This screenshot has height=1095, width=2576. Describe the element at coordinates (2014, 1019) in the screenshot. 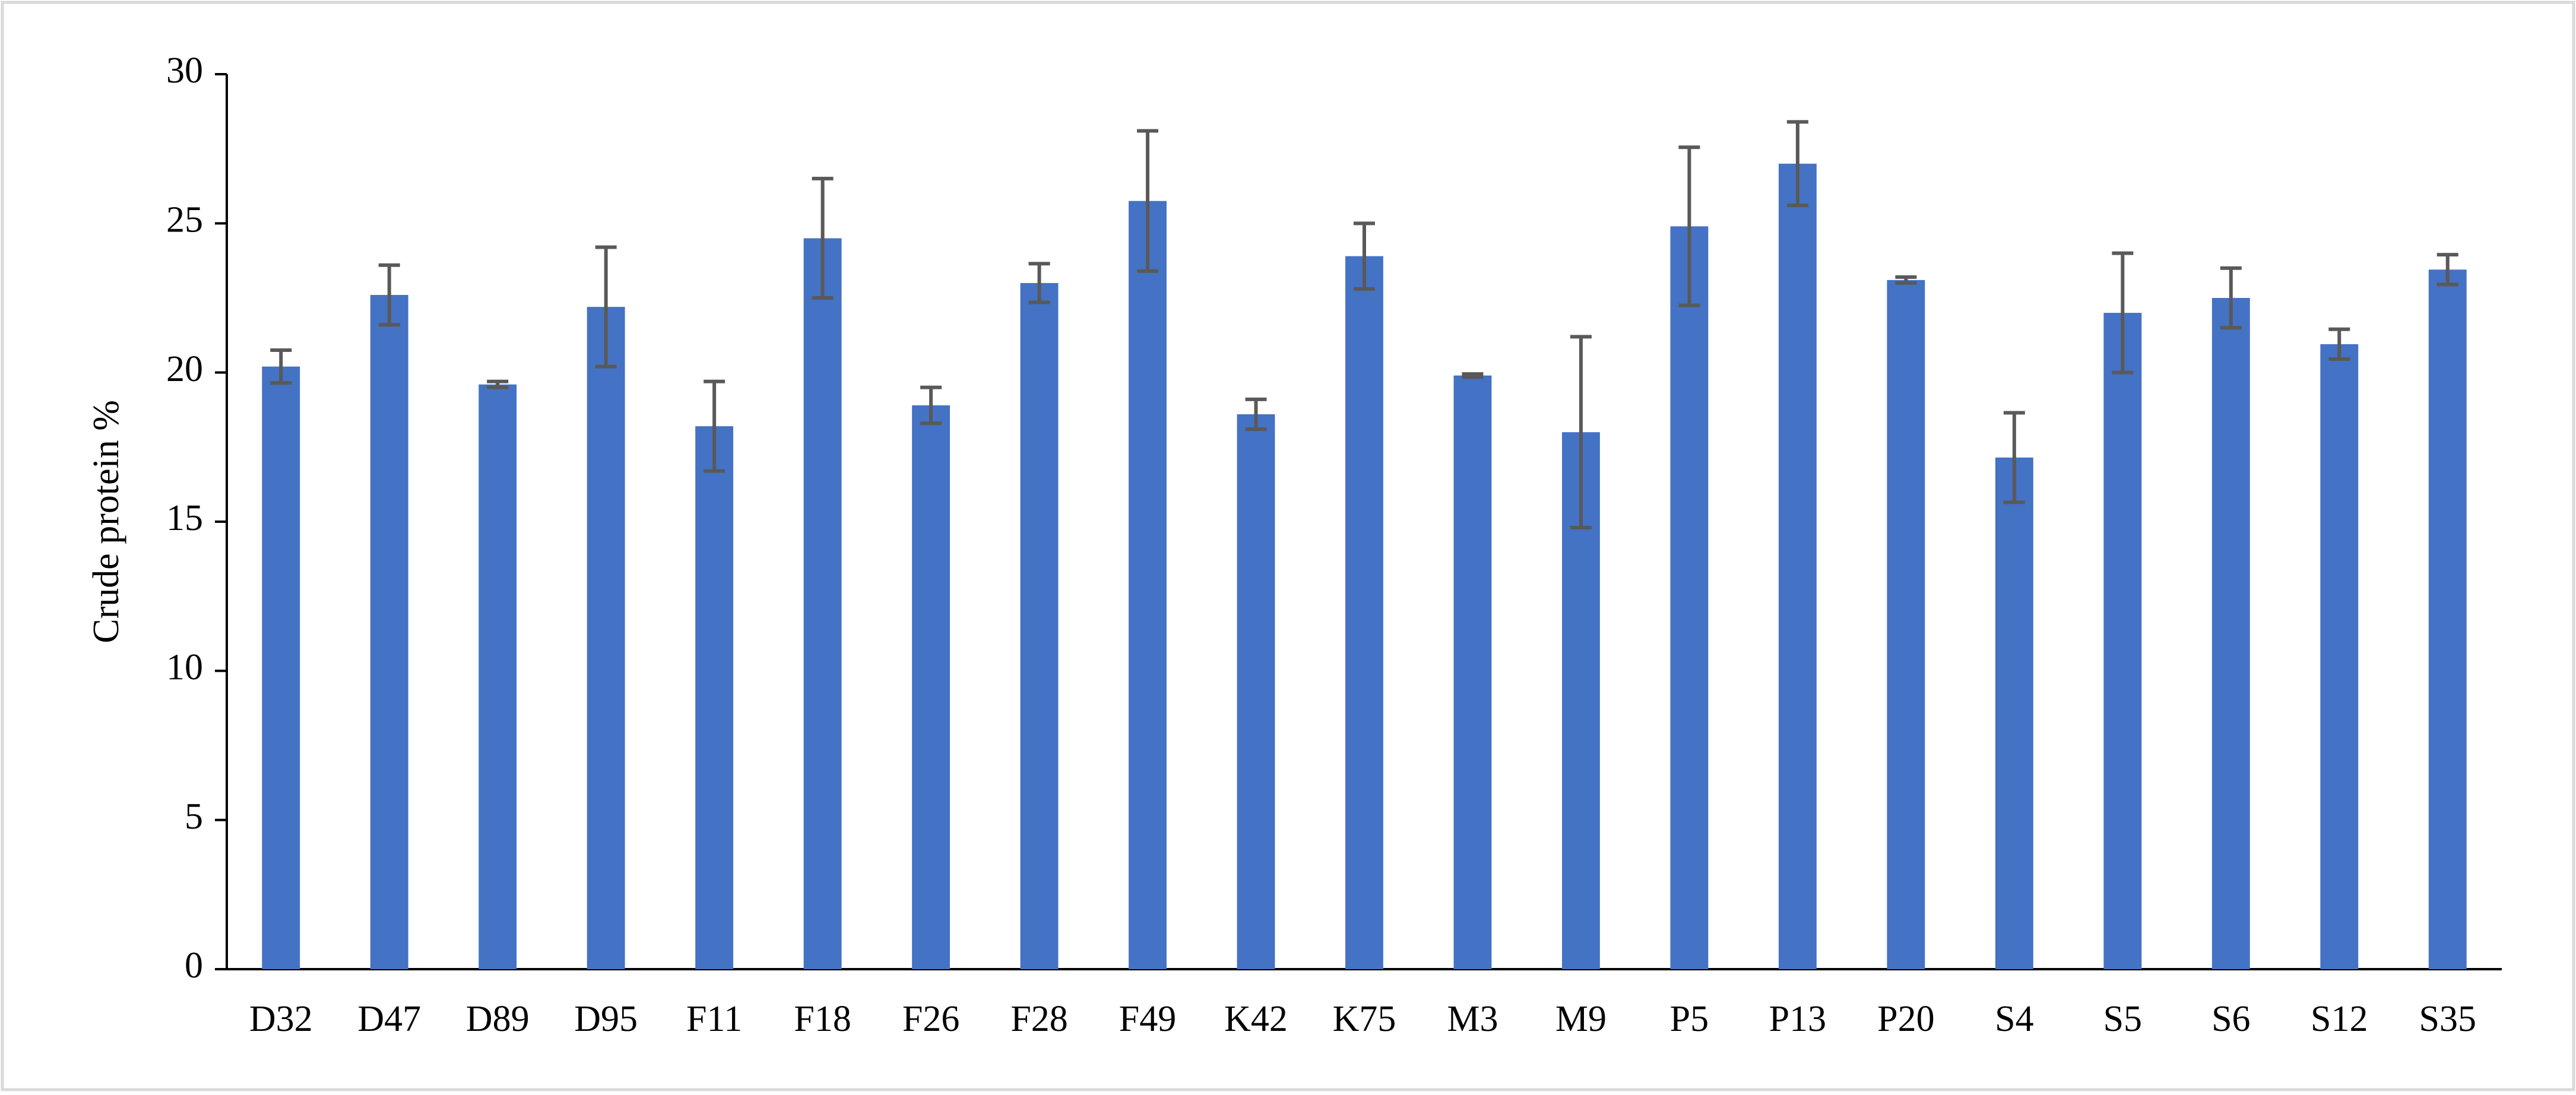

I see `x-tick-label: S4` at that location.